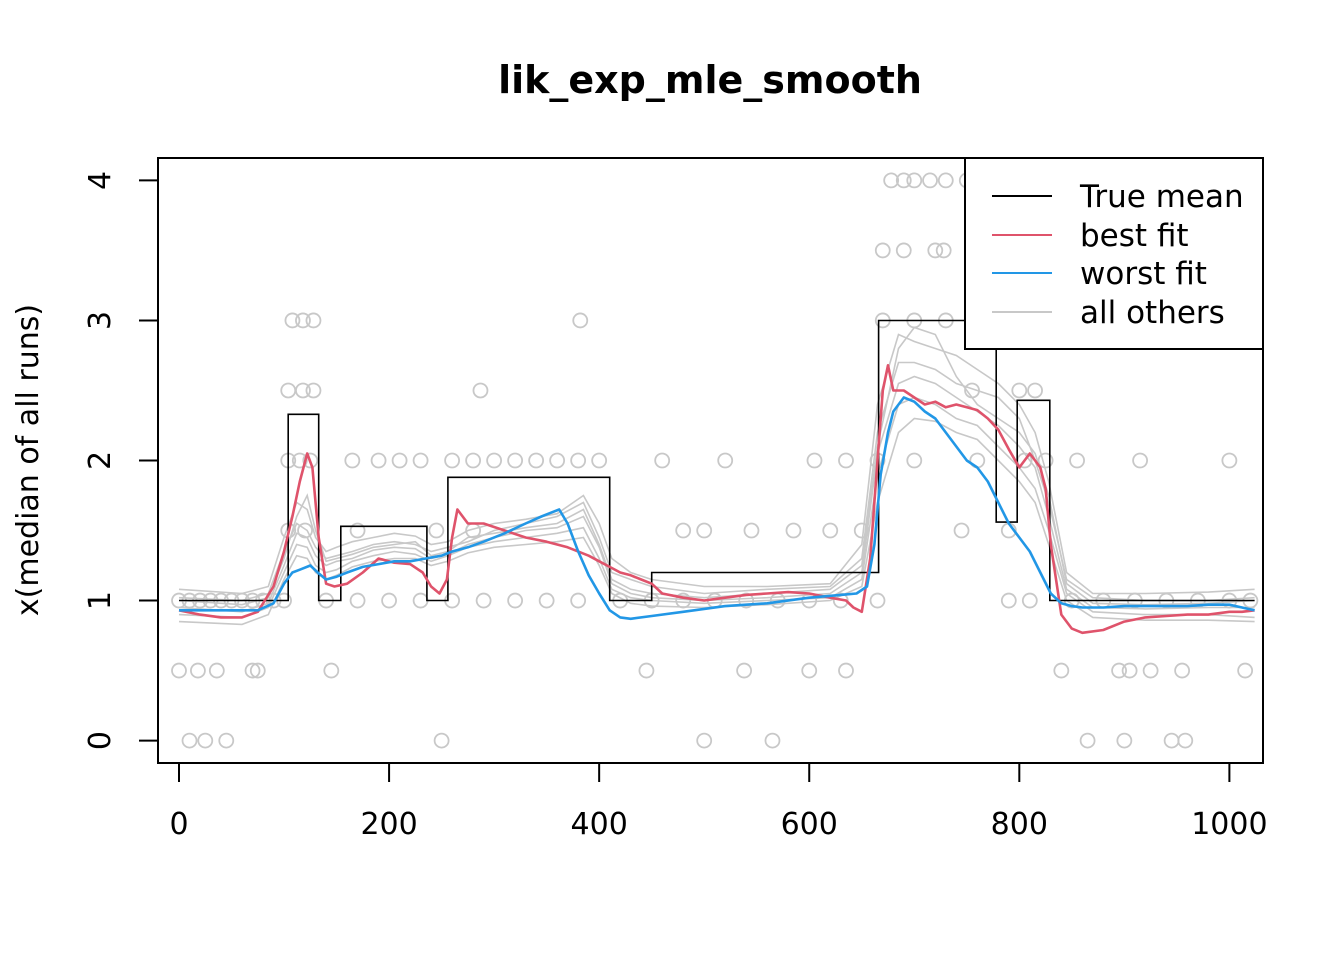  What do you see at coordinates (100, 460) in the screenshot?
I see `y-tick-label: 2` at bounding box center [100, 460].